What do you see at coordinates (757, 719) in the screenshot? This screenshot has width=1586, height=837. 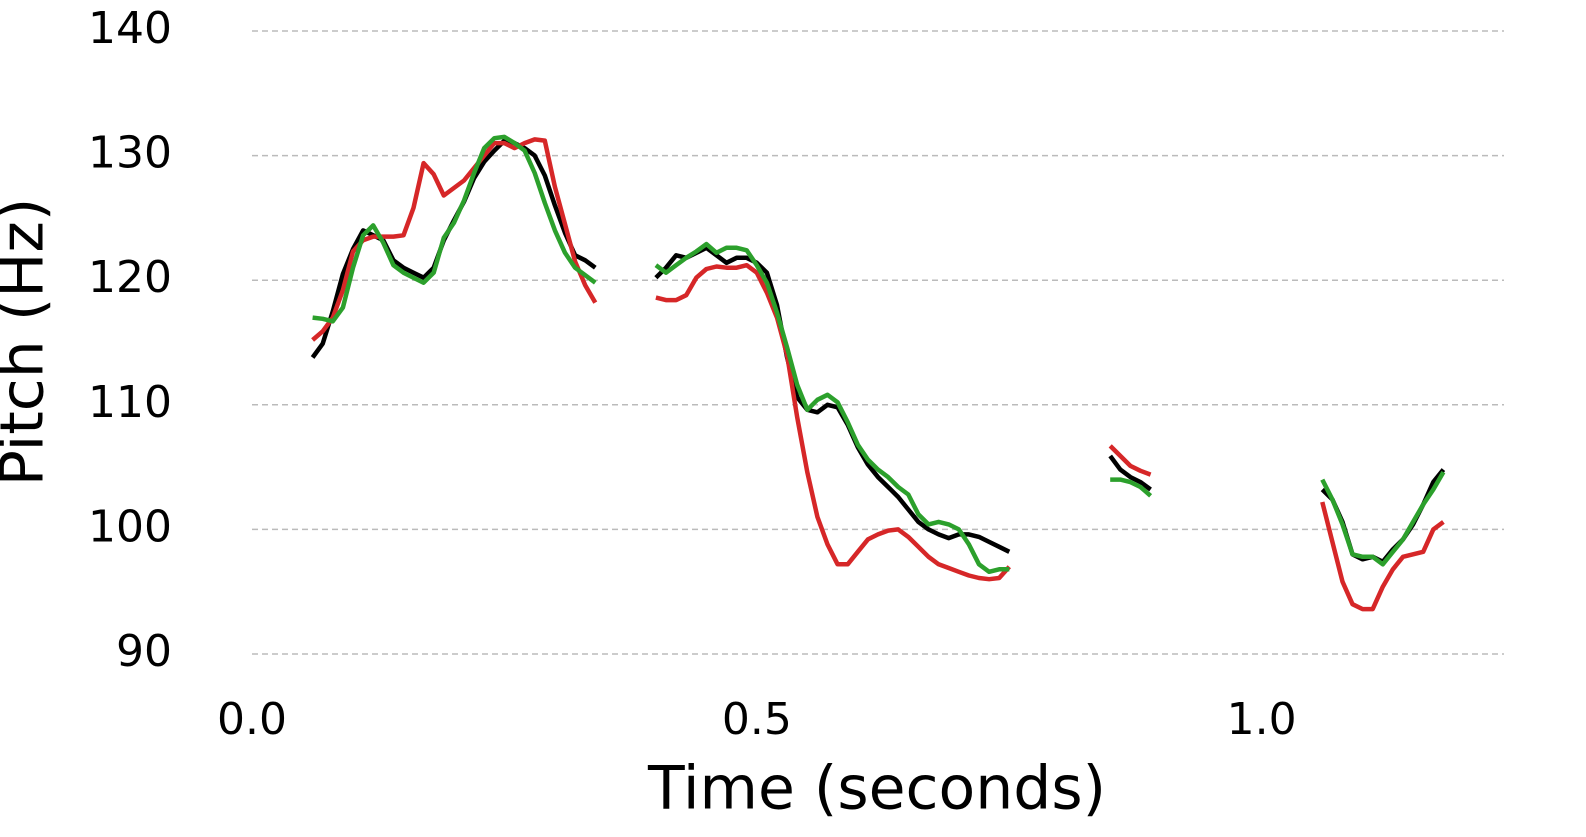 I see `x-tick-label: 0.5` at bounding box center [757, 719].